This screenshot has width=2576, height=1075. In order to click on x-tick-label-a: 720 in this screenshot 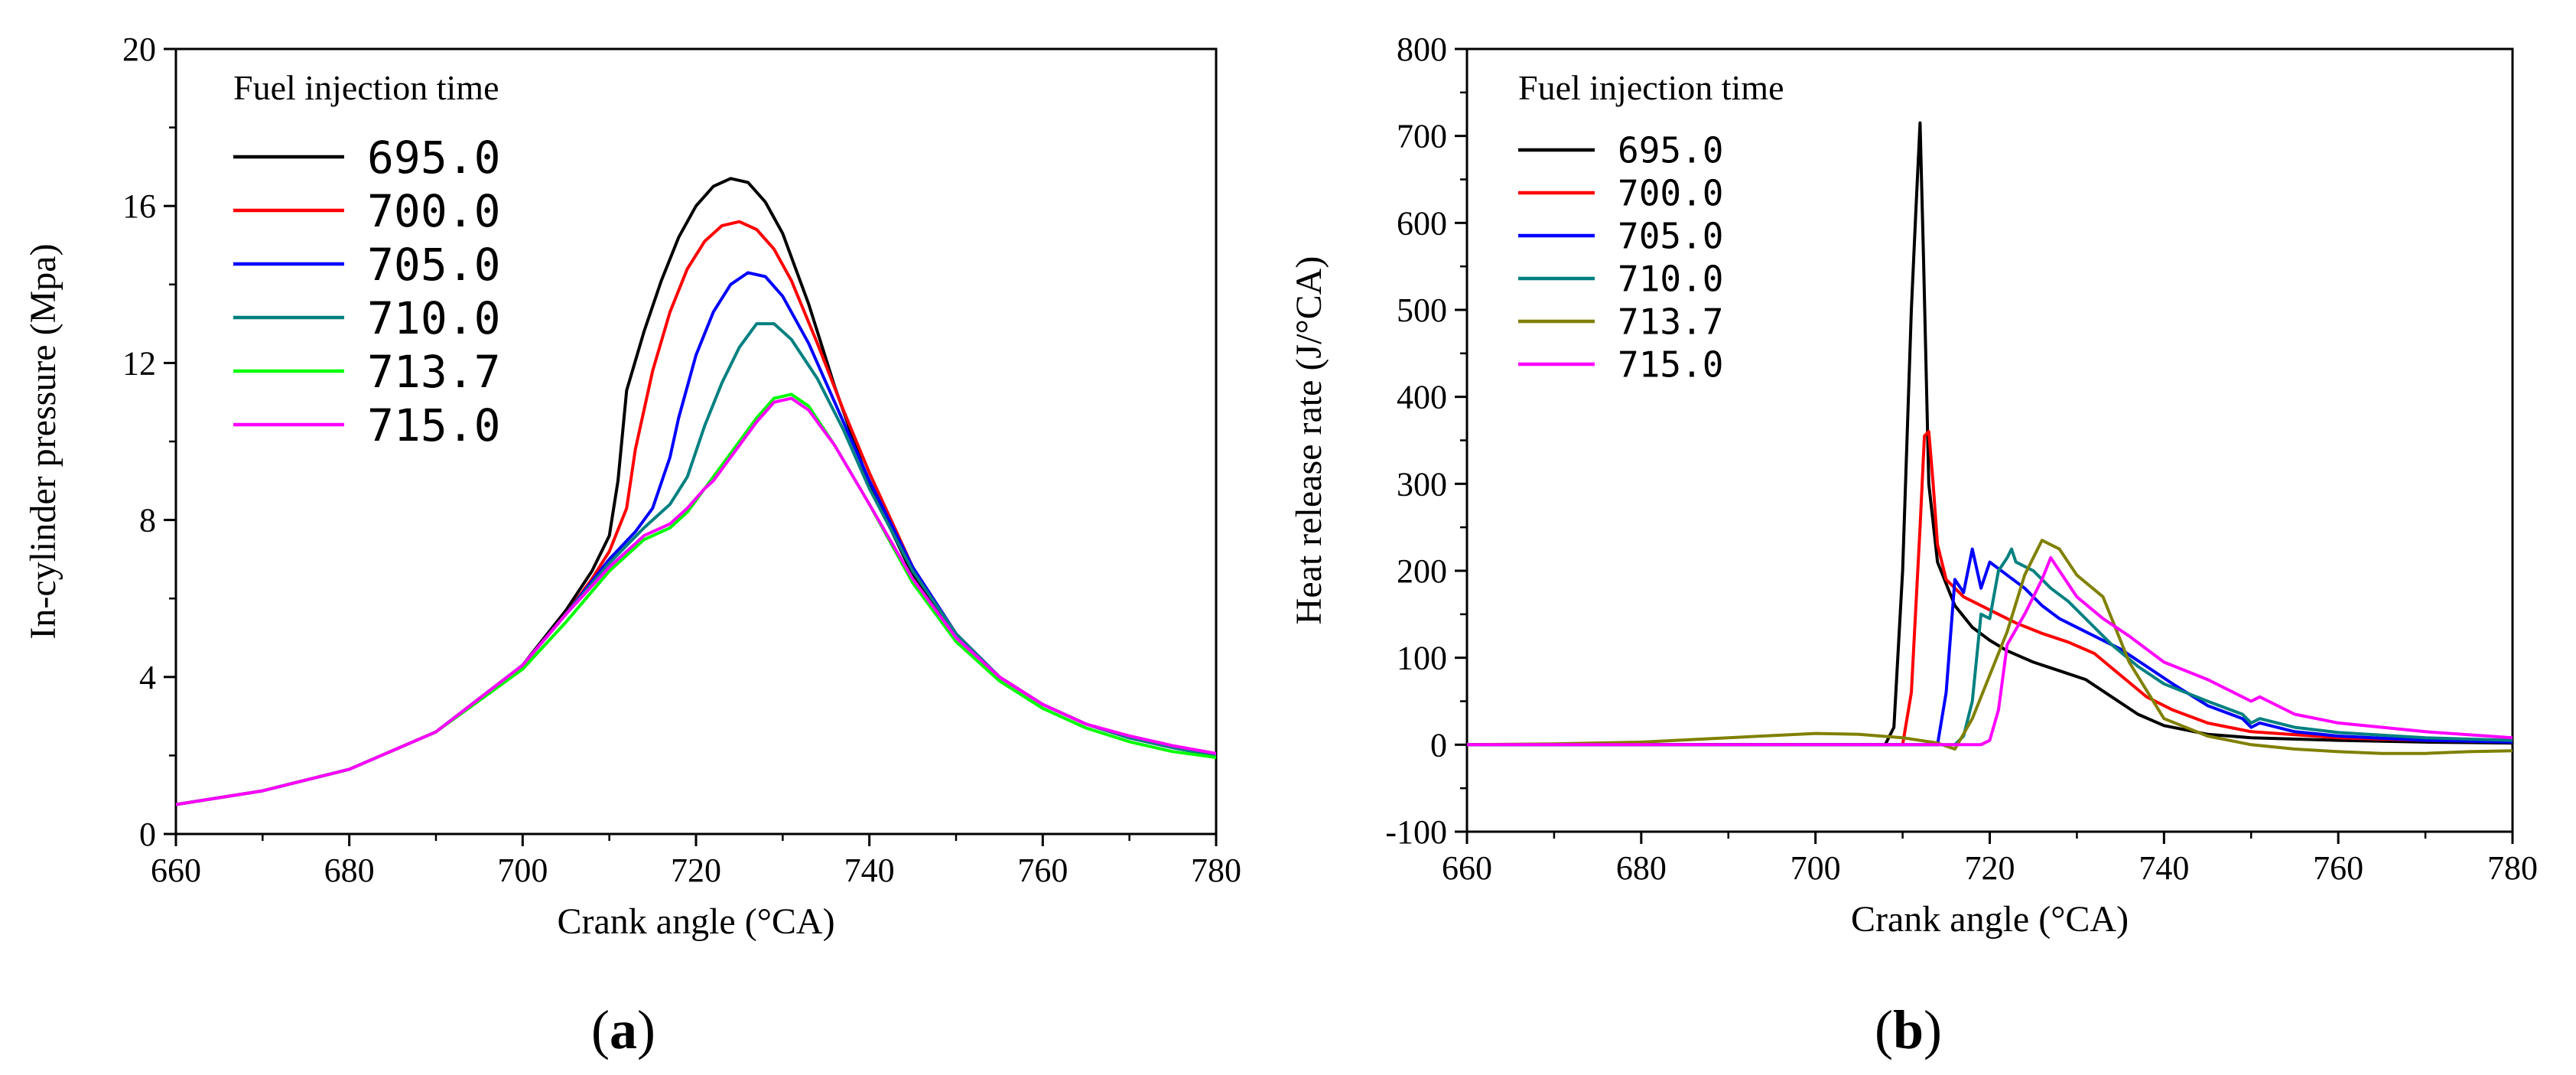, I will do `click(696, 870)`.